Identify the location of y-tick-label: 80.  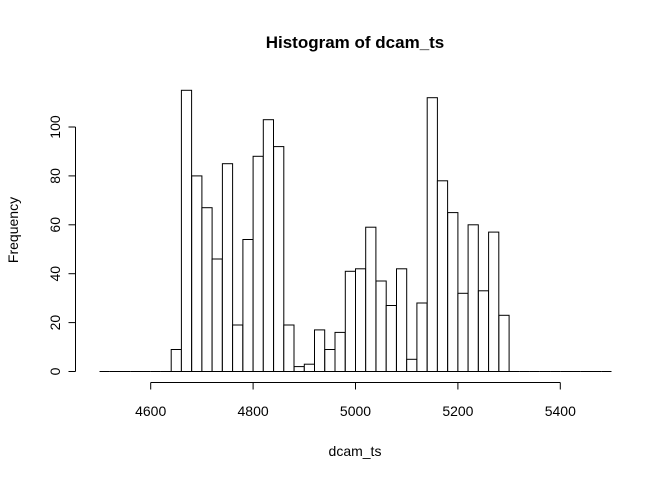
(55, 176).